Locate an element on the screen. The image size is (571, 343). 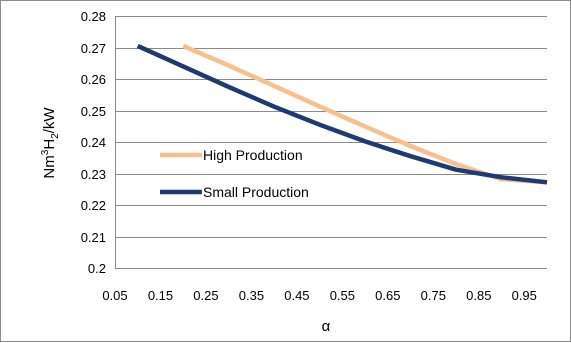
y-axis-title-group: Nm3H2/kW is located at coordinates (50, 143).